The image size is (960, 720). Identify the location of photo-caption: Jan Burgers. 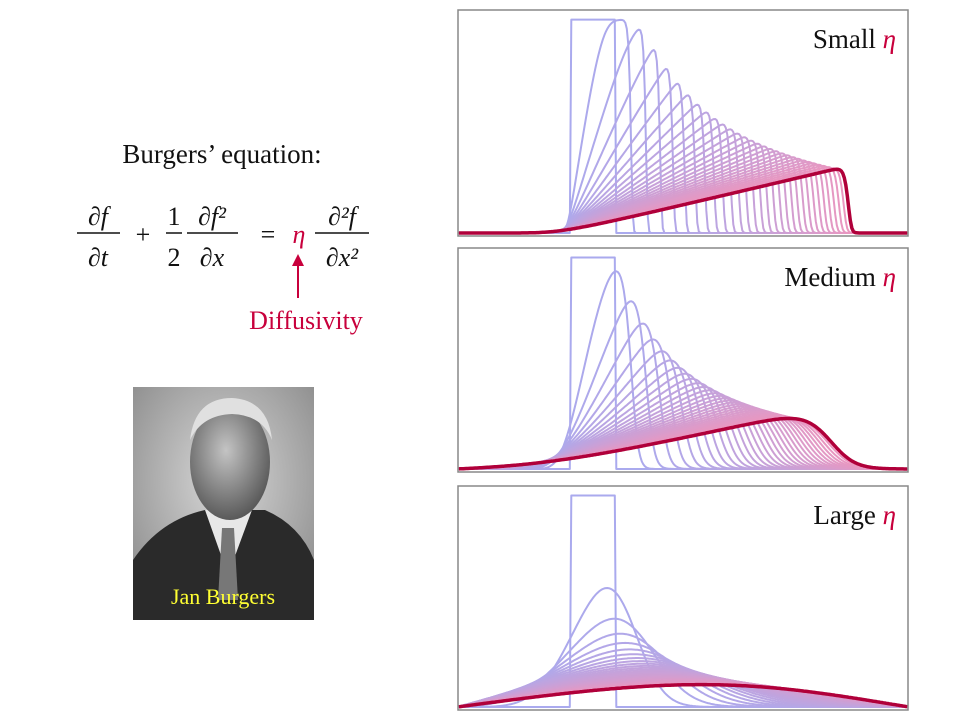
(223, 596).